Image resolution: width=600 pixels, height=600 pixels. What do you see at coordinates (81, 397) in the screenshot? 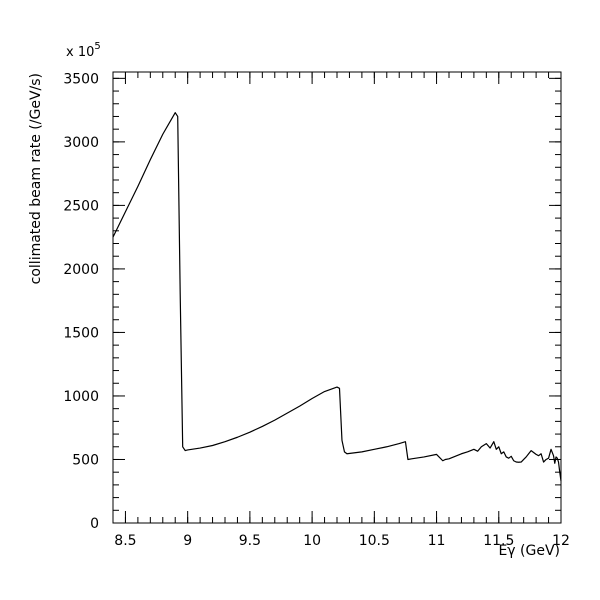
I see `y-tick-label: 1000` at bounding box center [81, 397].